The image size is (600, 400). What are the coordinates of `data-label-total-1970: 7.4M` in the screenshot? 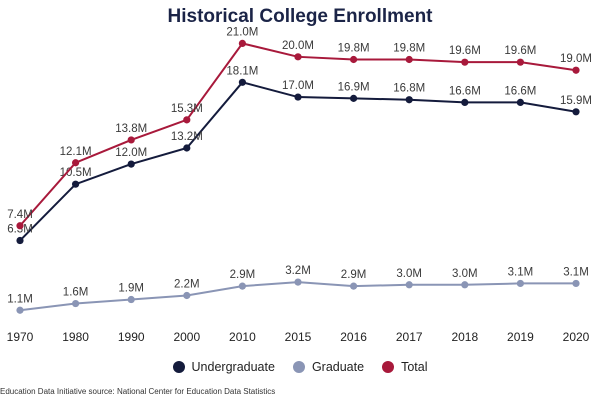 It's located at (20, 215).